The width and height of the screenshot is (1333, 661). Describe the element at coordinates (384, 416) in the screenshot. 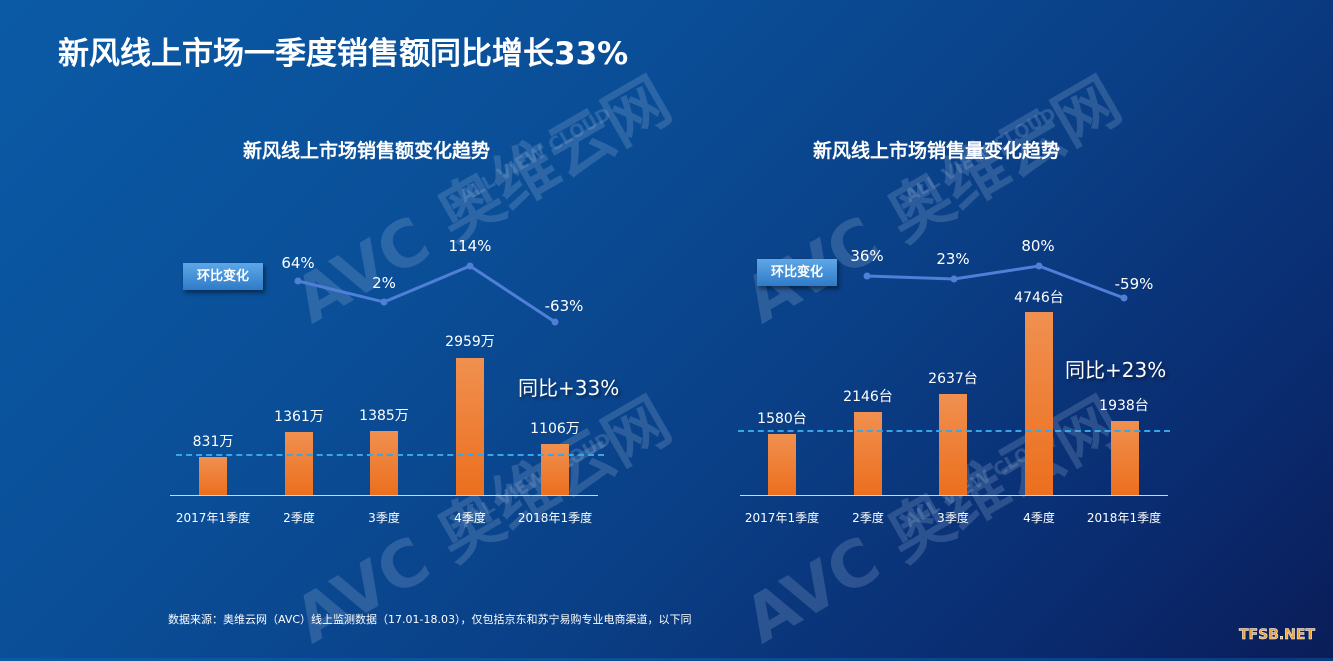

I see `value-label: 1385万` at that location.